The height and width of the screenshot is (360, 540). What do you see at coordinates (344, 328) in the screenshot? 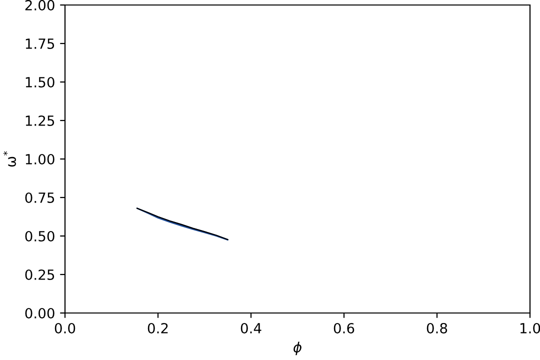
I see `x-tick-label: 0.6` at bounding box center [344, 328].